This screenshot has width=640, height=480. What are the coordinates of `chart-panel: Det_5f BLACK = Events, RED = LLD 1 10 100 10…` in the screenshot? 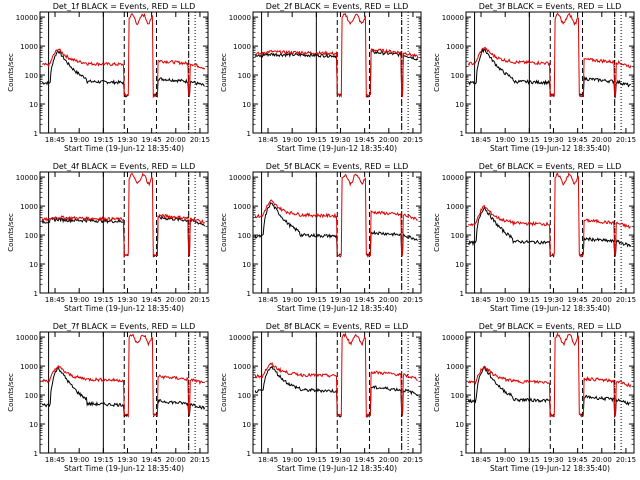 It's located at (321, 237).